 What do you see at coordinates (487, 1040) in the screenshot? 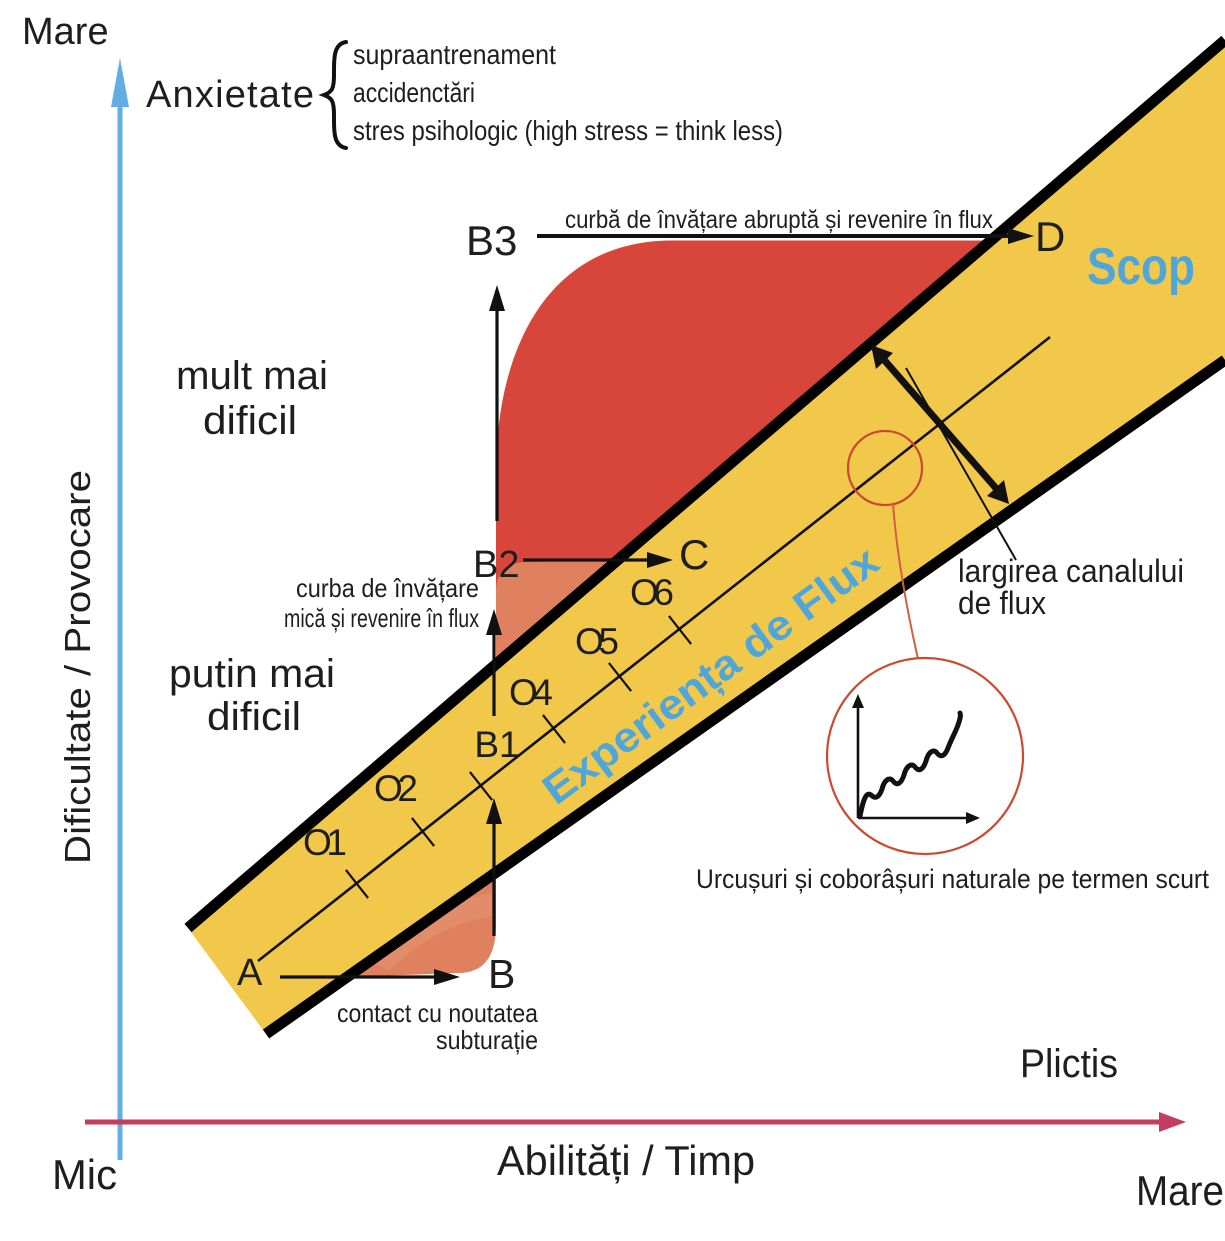
I see `svg-text: subturație` at bounding box center [487, 1040].